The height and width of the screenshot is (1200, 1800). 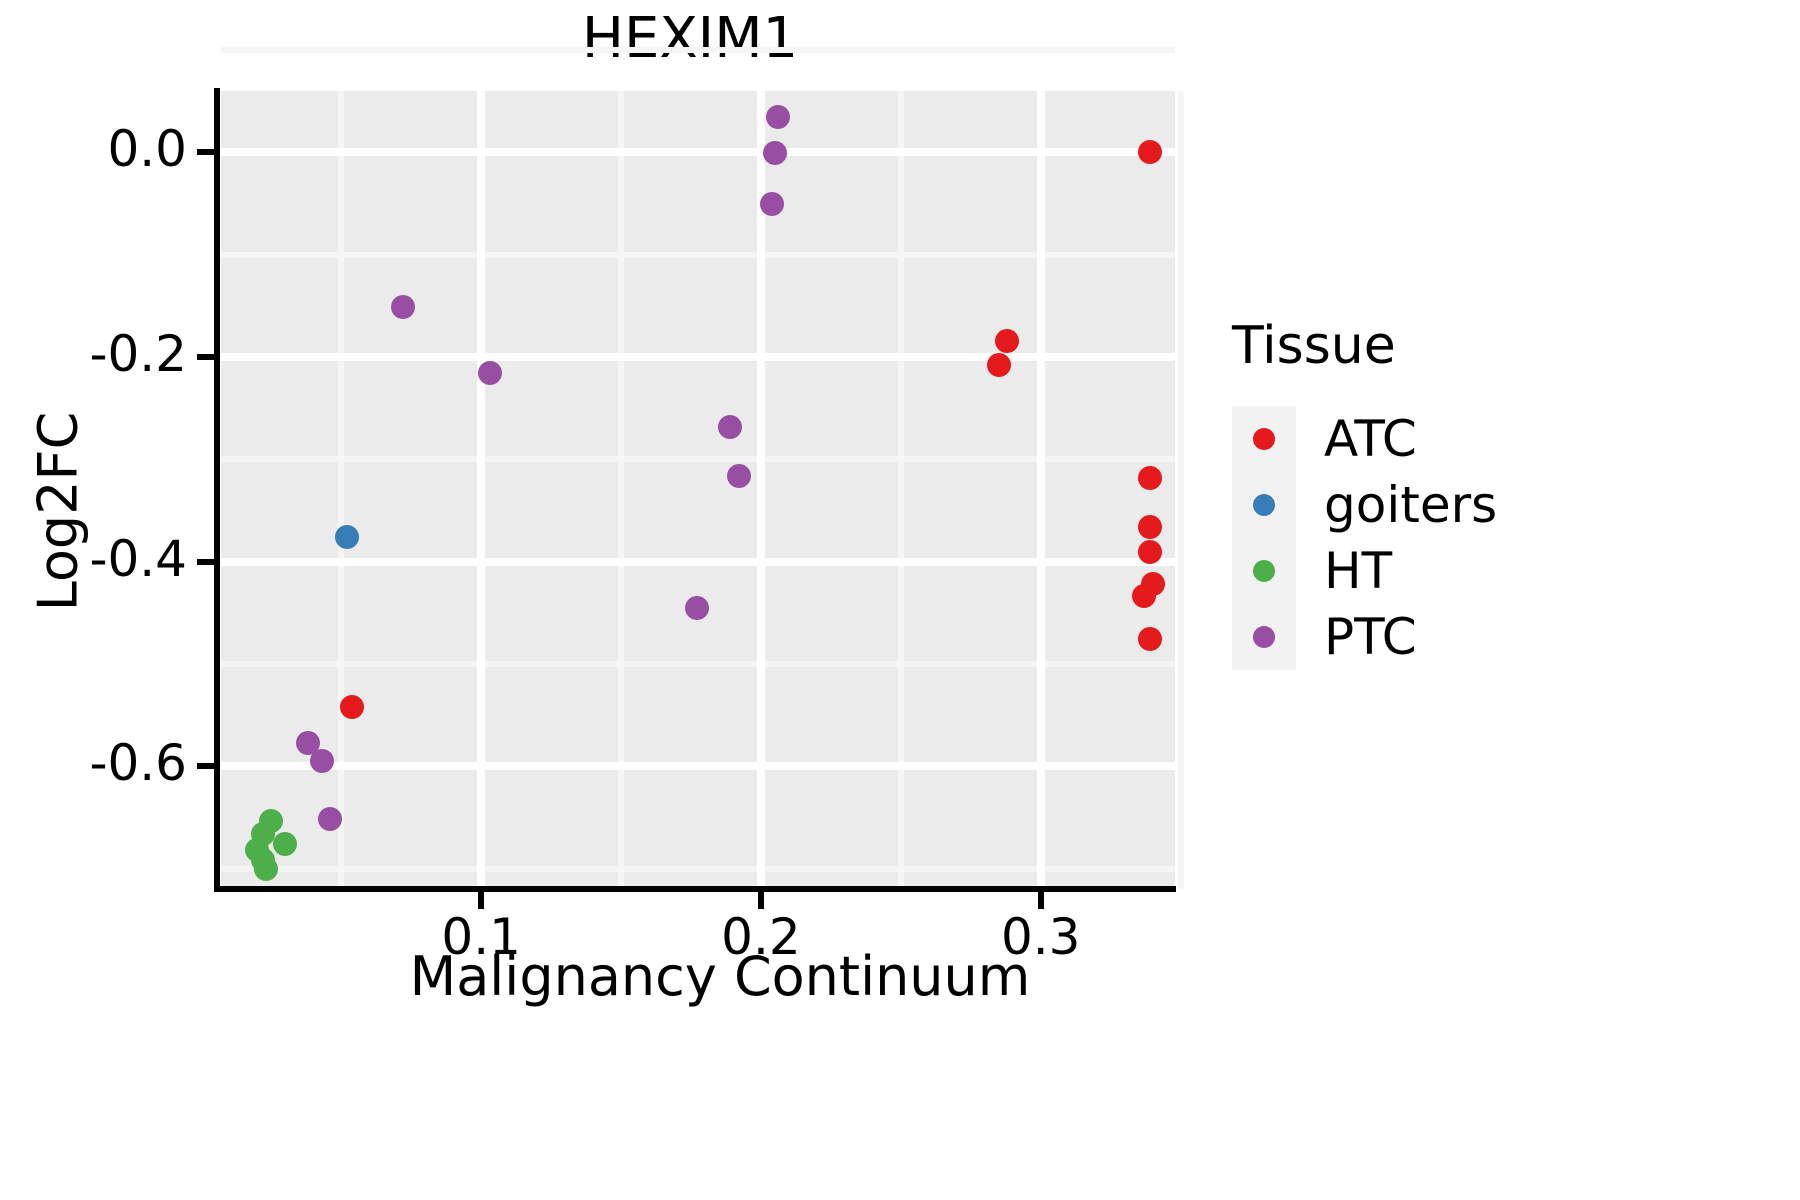 I want to click on y-tick-label: -0.4, so click(x=138, y=558).